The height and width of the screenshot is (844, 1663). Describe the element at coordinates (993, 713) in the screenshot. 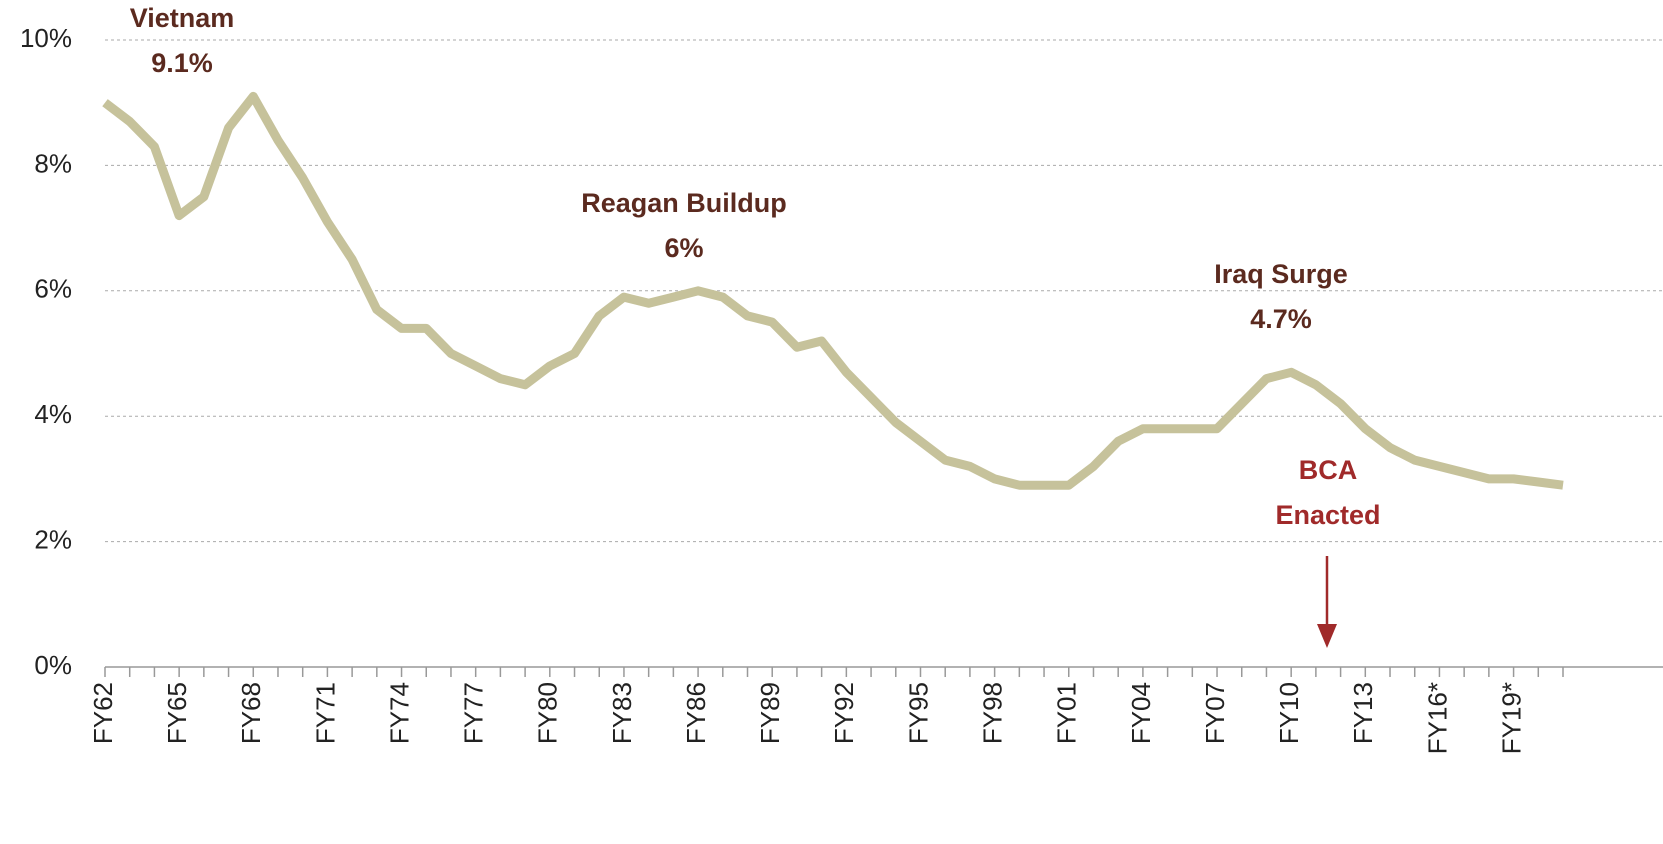

I see `x-tick-label: FY98` at that location.